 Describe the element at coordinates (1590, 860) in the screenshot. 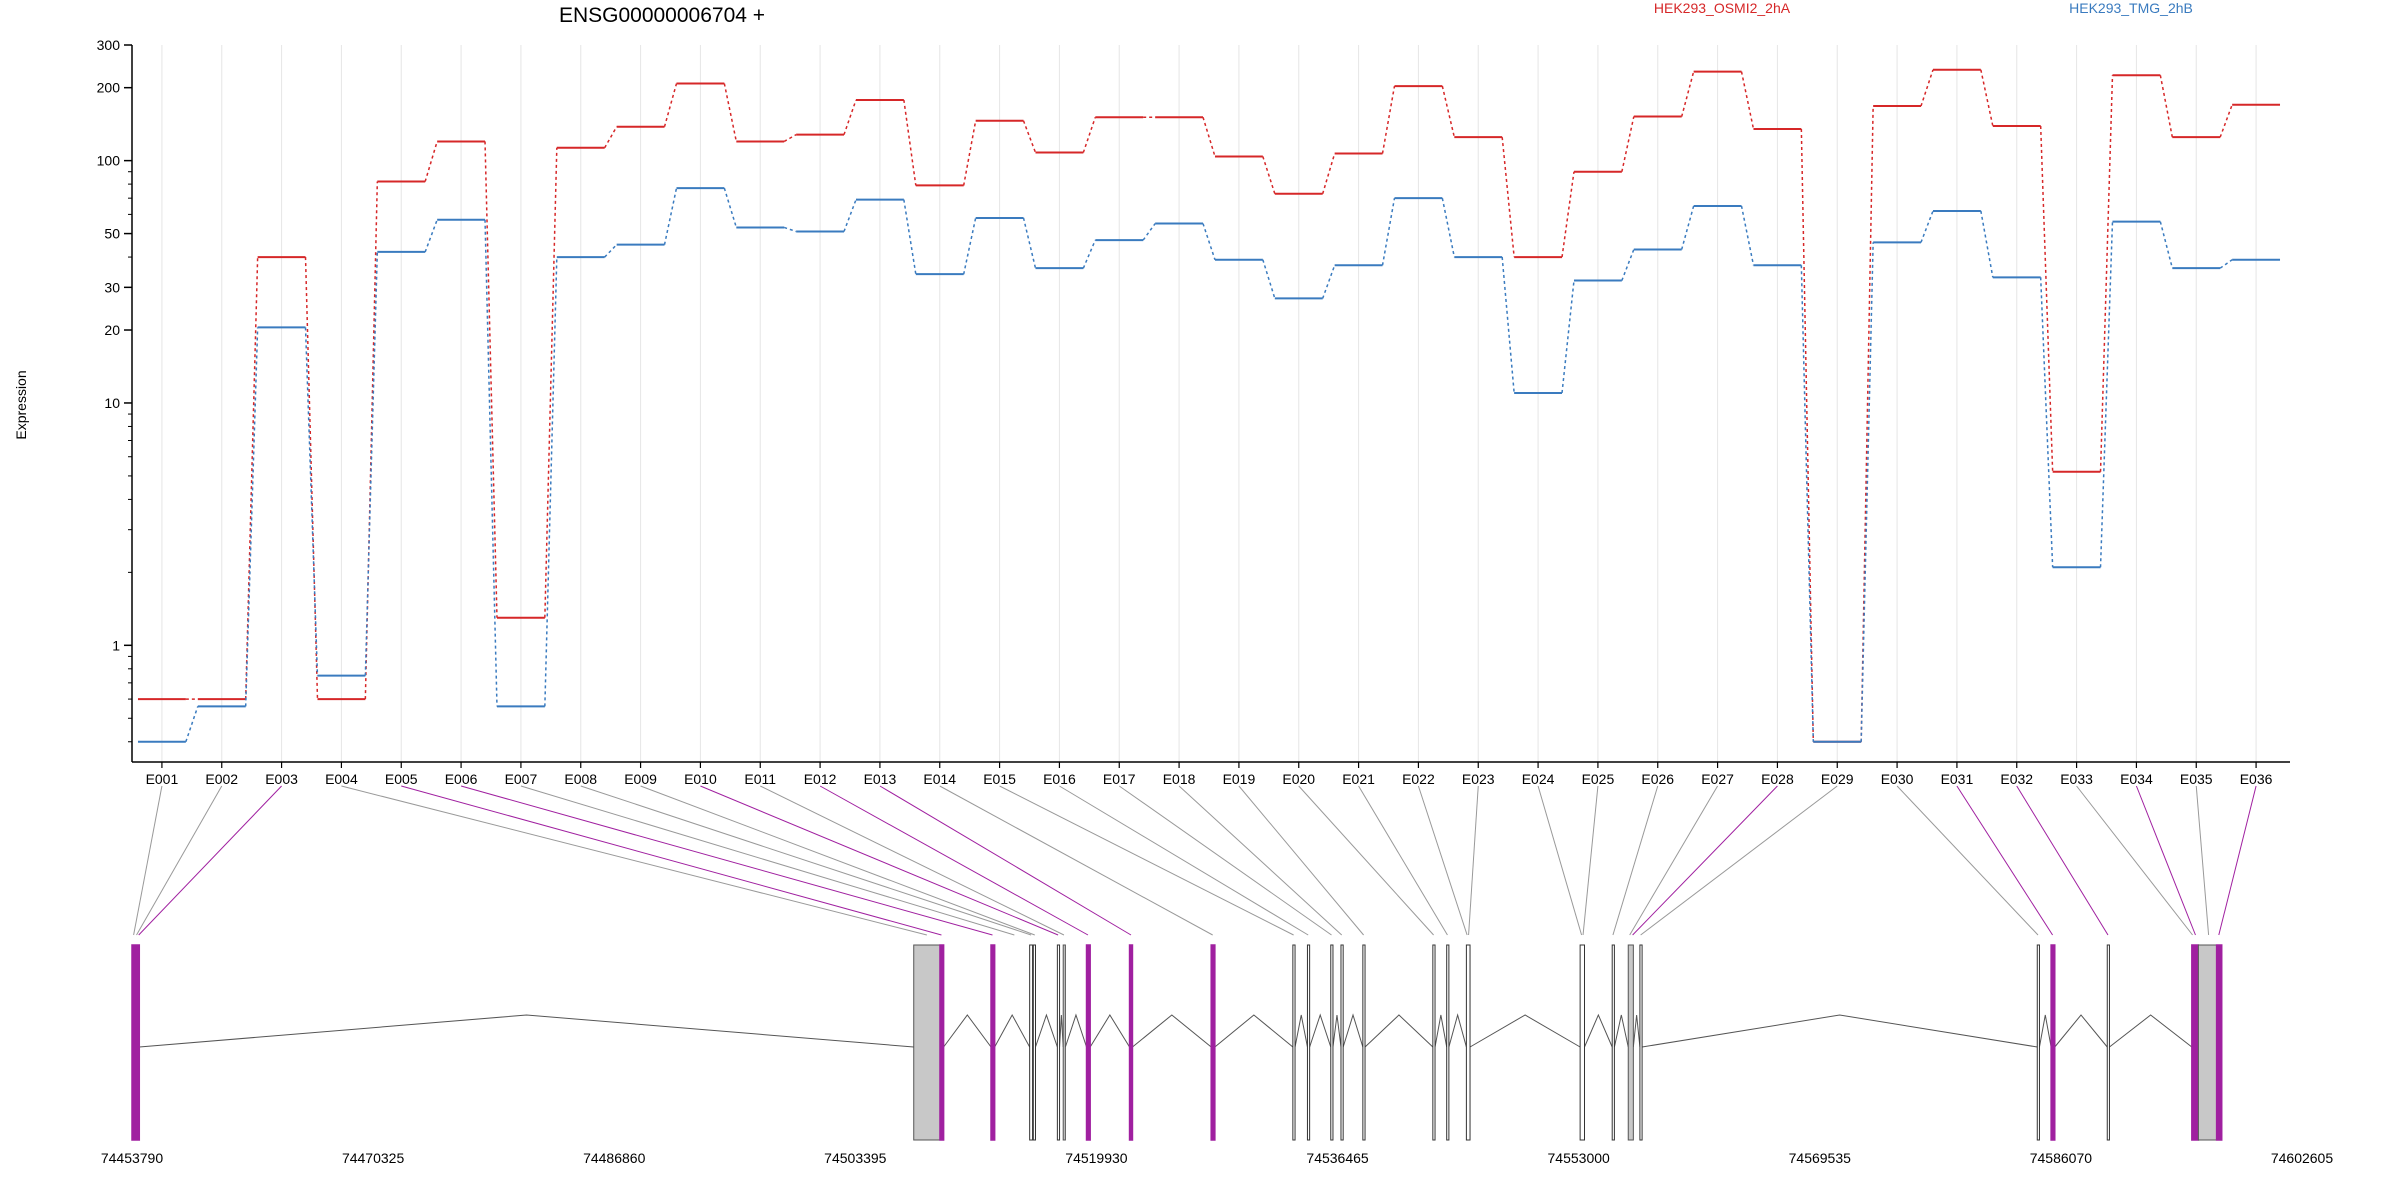

I see `mapping-line-e025` at that location.